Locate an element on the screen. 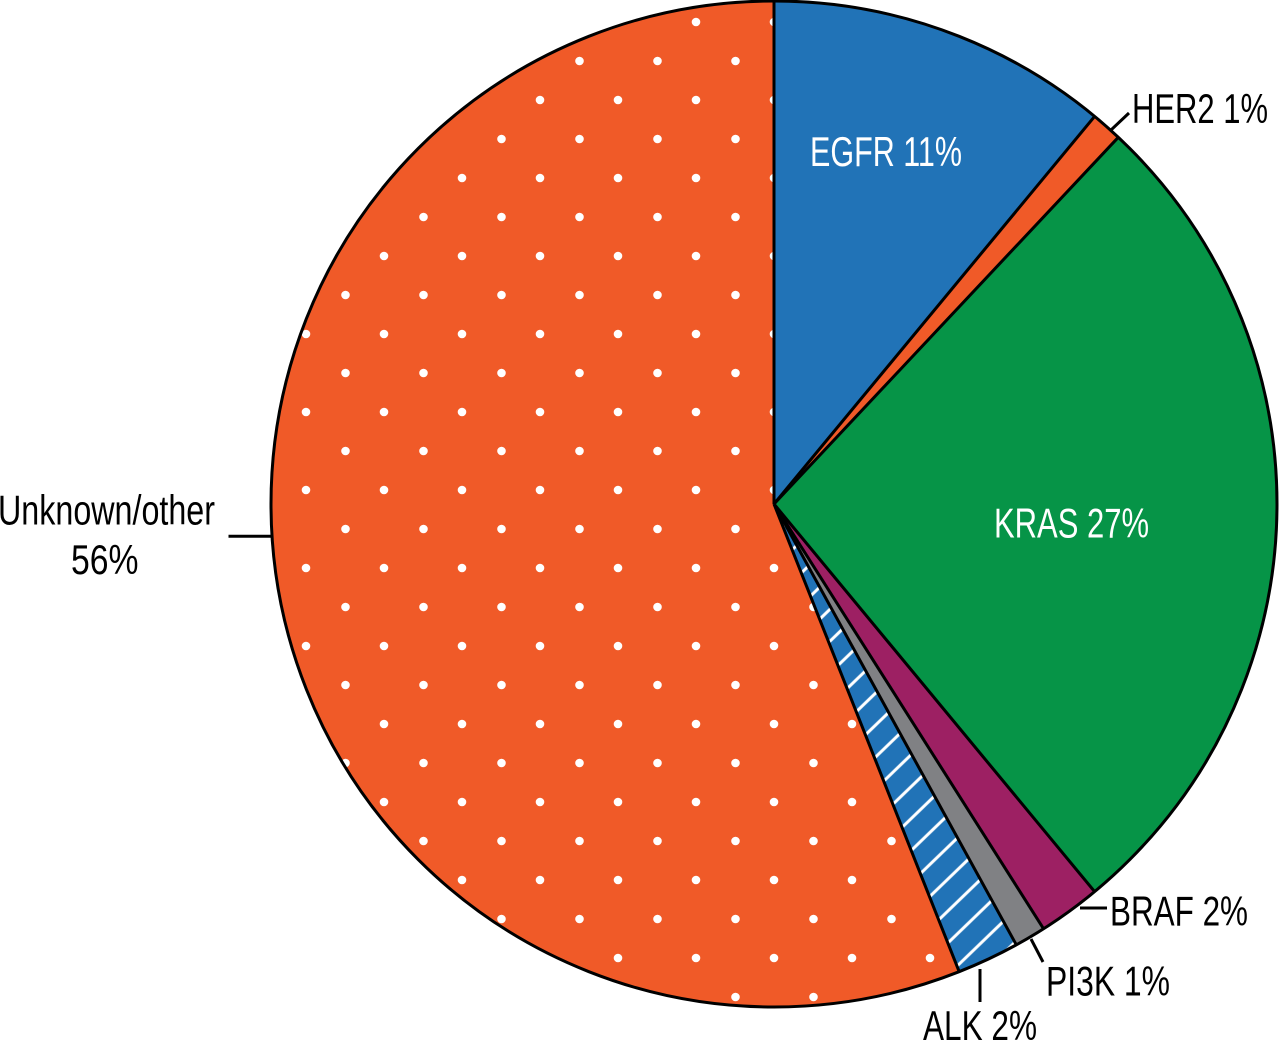 Image resolution: width=1280 pixels, height=1040 pixels. svg-text: 56% is located at coordinates (105, 559).